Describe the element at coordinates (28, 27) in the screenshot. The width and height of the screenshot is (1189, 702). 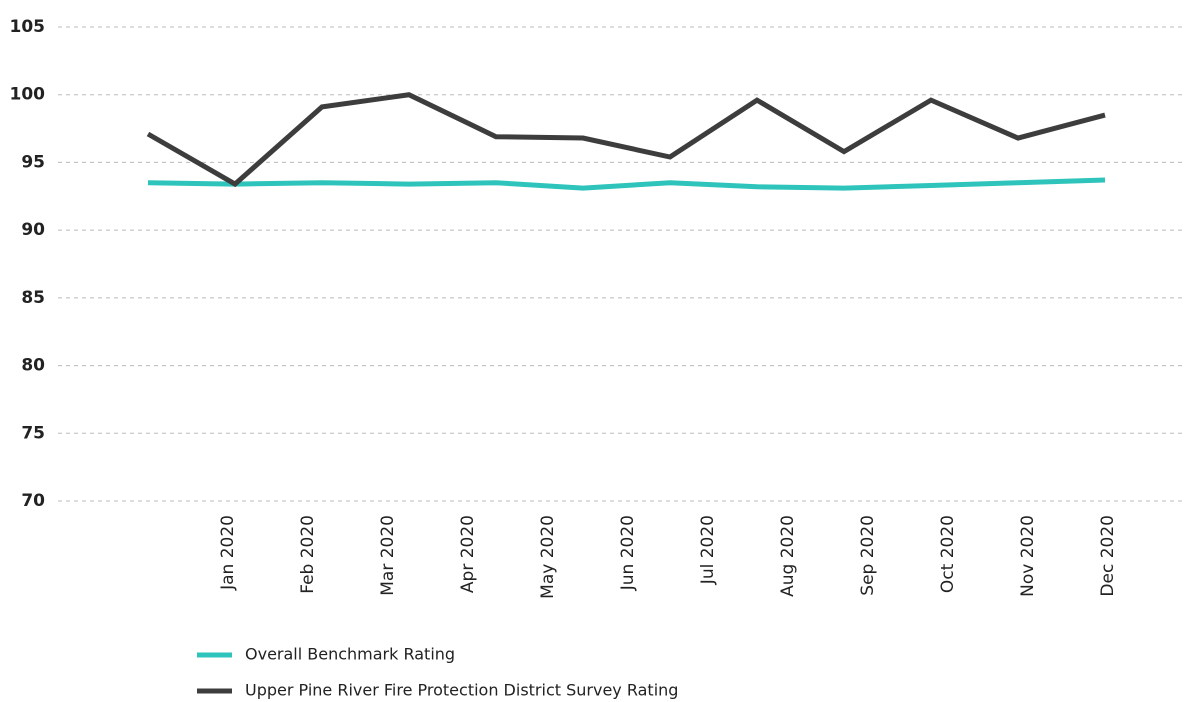
I see `y-tick-label: 105` at that location.